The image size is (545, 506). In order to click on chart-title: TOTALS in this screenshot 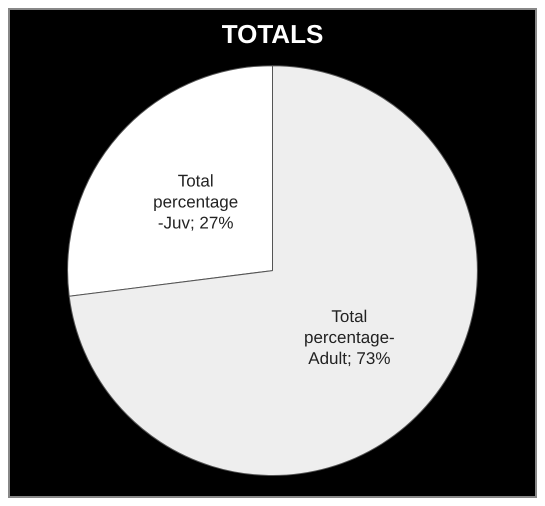, I will do `click(273, 33)`.